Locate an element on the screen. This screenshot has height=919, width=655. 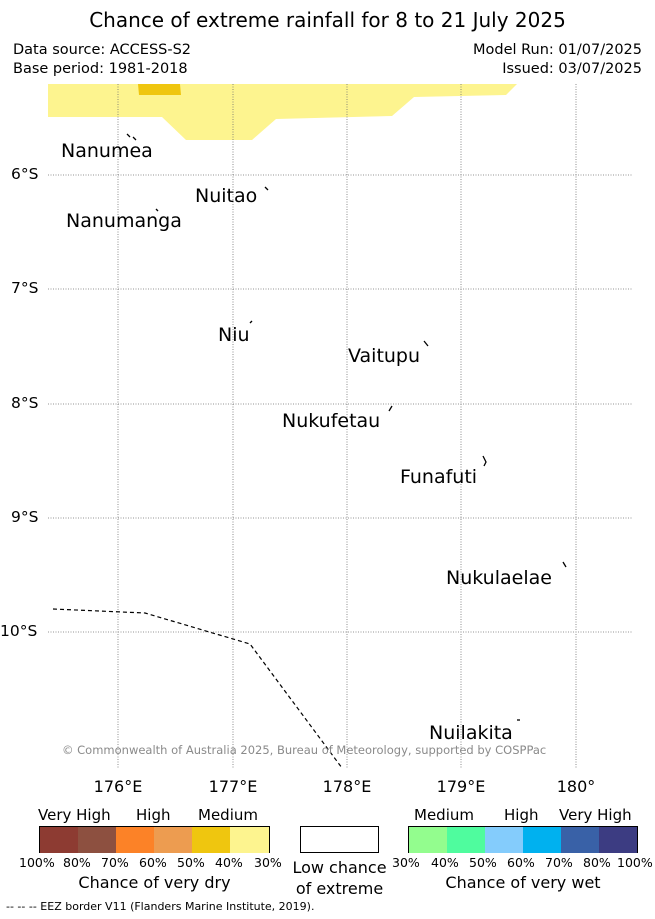
nuitao-island is located at coordinates (266, 188).